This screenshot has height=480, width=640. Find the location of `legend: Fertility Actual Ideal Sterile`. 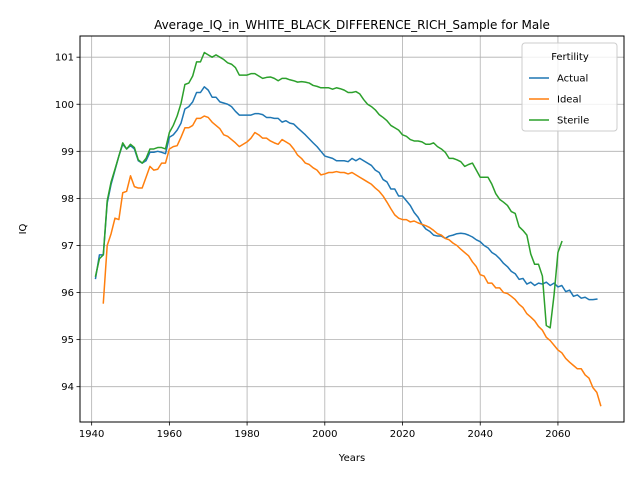

legend: Fertility Actual Ideal Sterile is located at coordinates (569, 87).